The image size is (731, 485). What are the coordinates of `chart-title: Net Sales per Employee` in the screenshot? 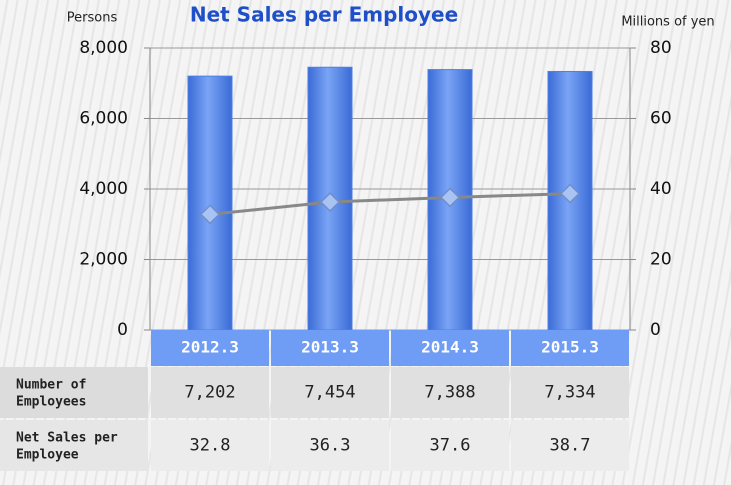 It's located at (324, 15).